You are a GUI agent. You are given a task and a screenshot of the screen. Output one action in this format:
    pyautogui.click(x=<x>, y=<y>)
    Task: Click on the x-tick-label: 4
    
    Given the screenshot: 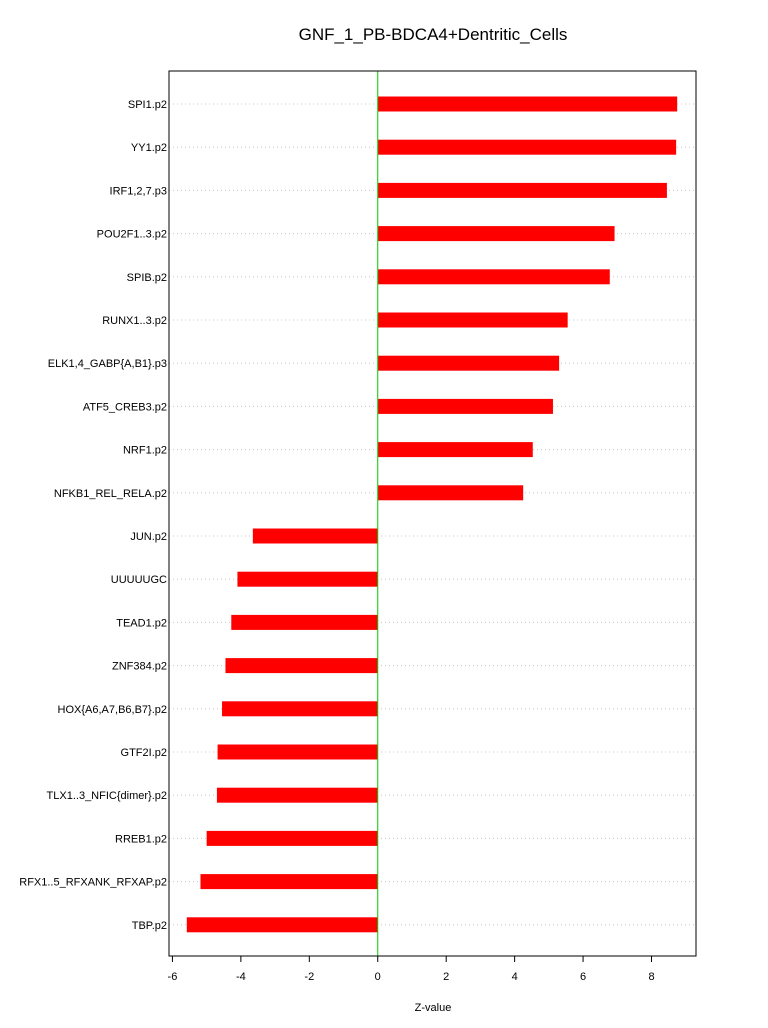 What is the action you would take?
    pyautogui.click(x=515, y=977)
    